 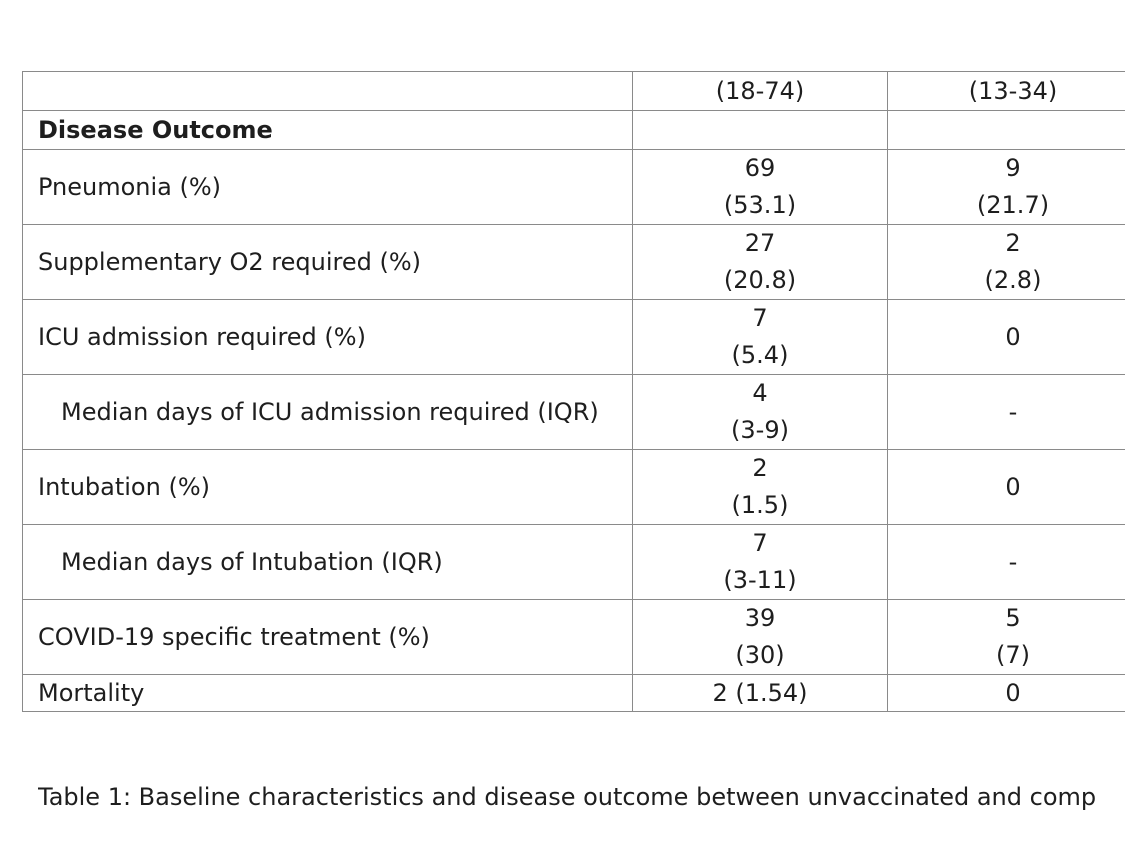 I want to click on table-row-intubation: Intubation (%) 2 (1.5) 0, so click(x=573, y=487).